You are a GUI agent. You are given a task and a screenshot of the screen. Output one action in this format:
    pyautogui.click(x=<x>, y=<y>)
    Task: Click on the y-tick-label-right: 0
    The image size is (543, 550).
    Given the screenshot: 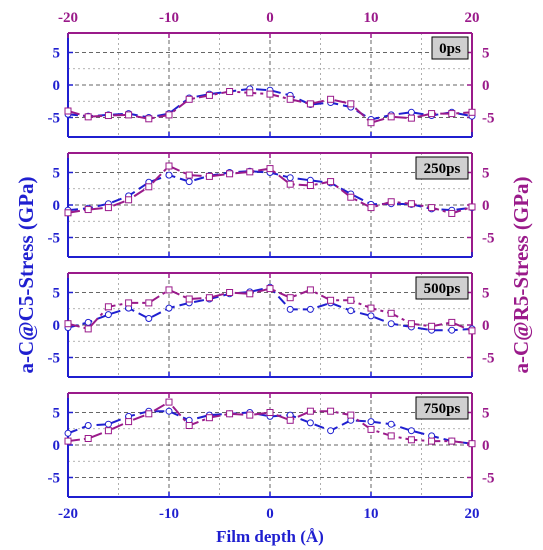 What is the action you would take?
    pyautogui.click(x=486, y=446)
    